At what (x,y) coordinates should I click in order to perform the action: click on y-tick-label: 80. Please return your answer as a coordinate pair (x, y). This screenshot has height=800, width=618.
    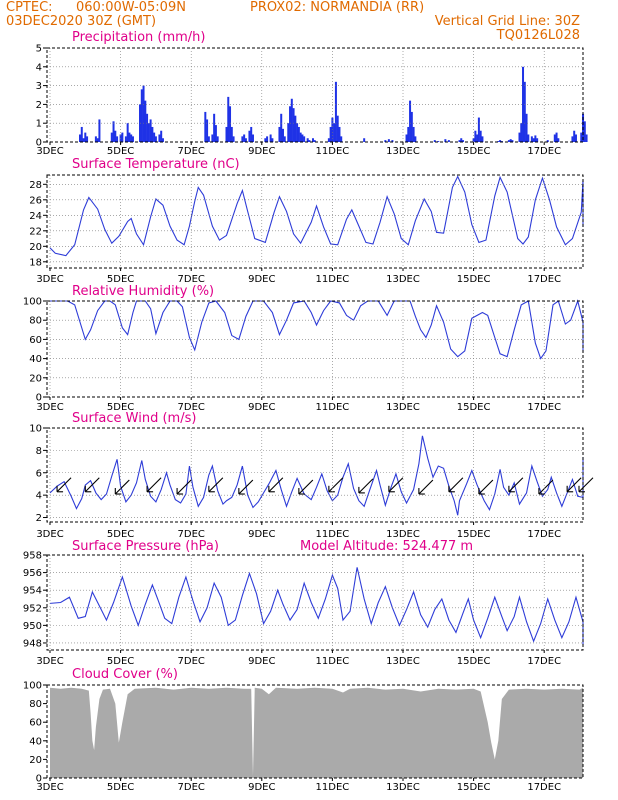
    Looking at the image, I should click on (35, 321).